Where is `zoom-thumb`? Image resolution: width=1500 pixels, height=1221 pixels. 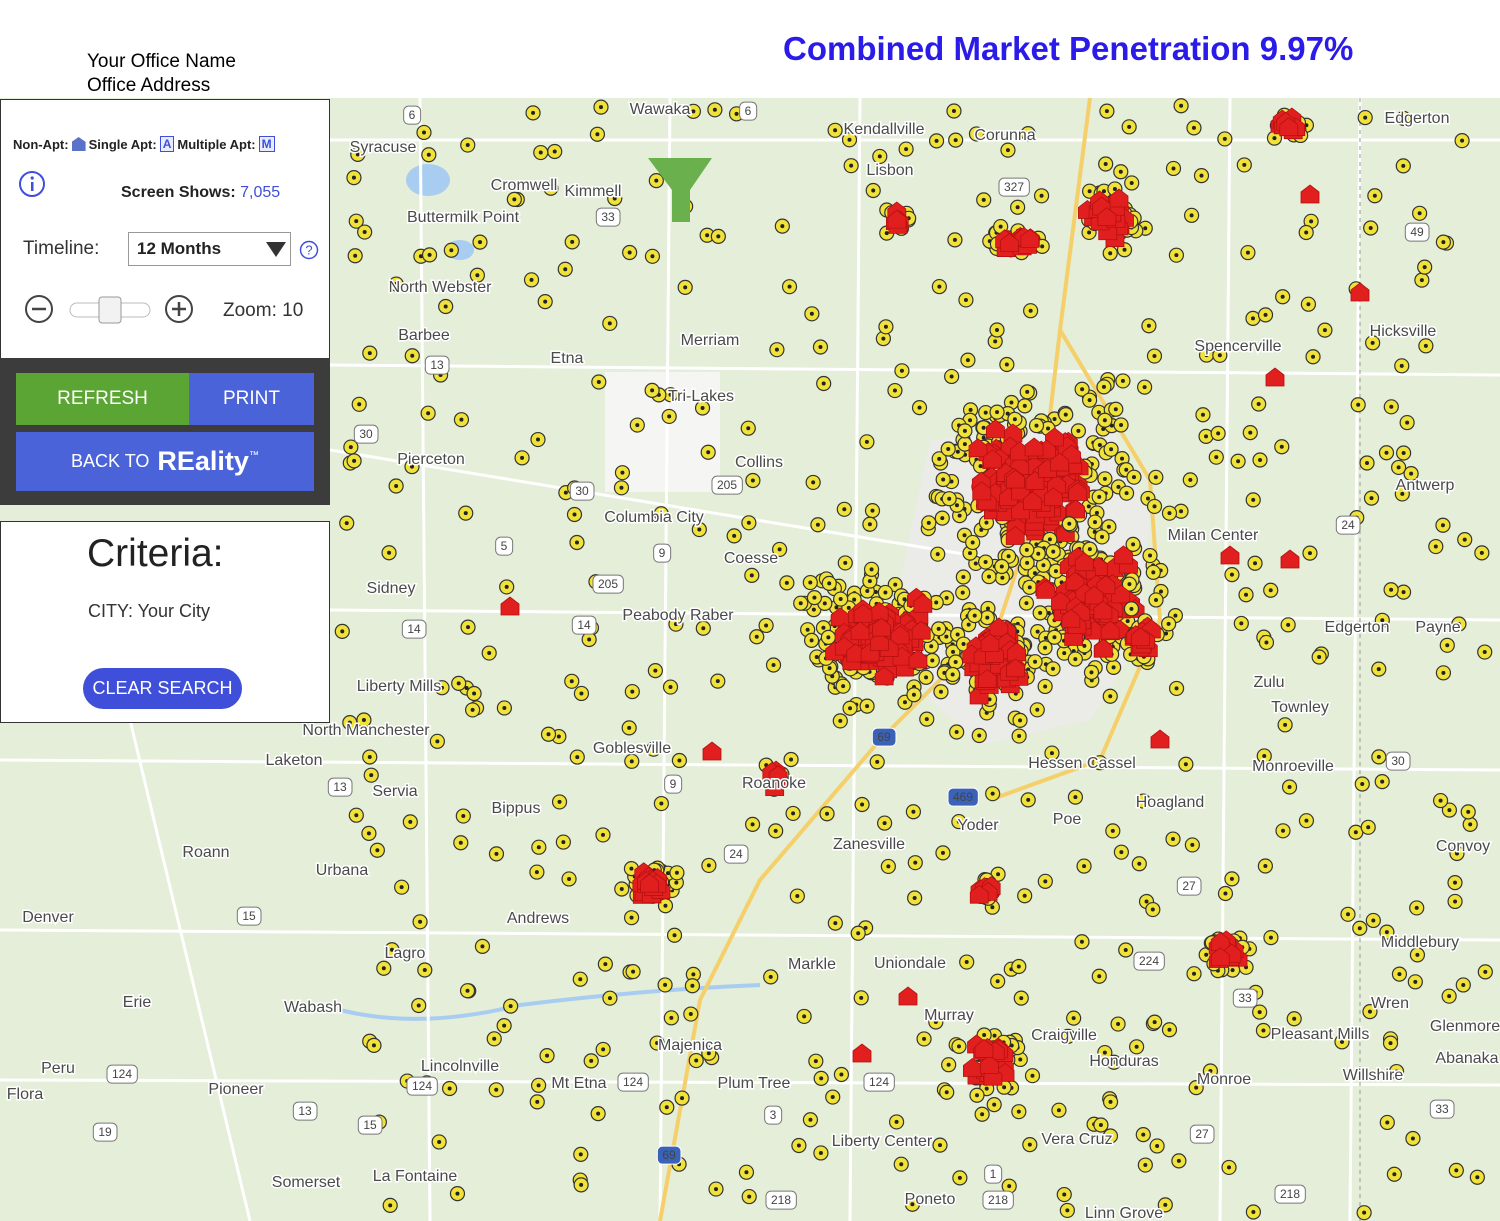 zoom-thumb is located at coordinates (110, 310).